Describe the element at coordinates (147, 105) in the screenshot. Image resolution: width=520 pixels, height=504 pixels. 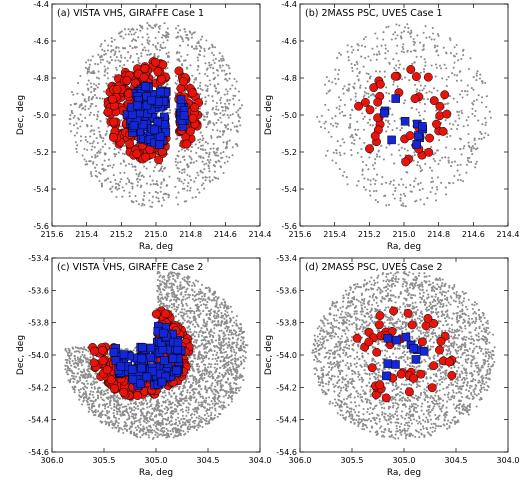
I see `target-square-point` at that location.